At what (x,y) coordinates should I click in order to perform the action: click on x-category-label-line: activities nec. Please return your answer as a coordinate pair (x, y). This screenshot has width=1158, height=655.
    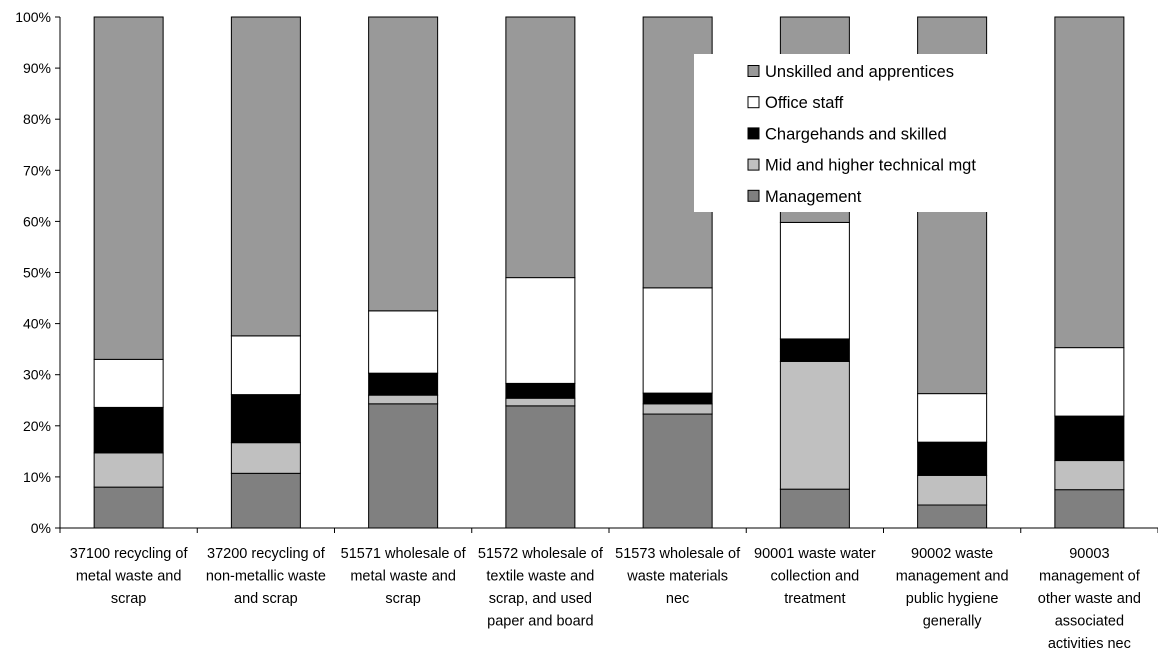
    Looking at the image, I should click on (1089, 644).